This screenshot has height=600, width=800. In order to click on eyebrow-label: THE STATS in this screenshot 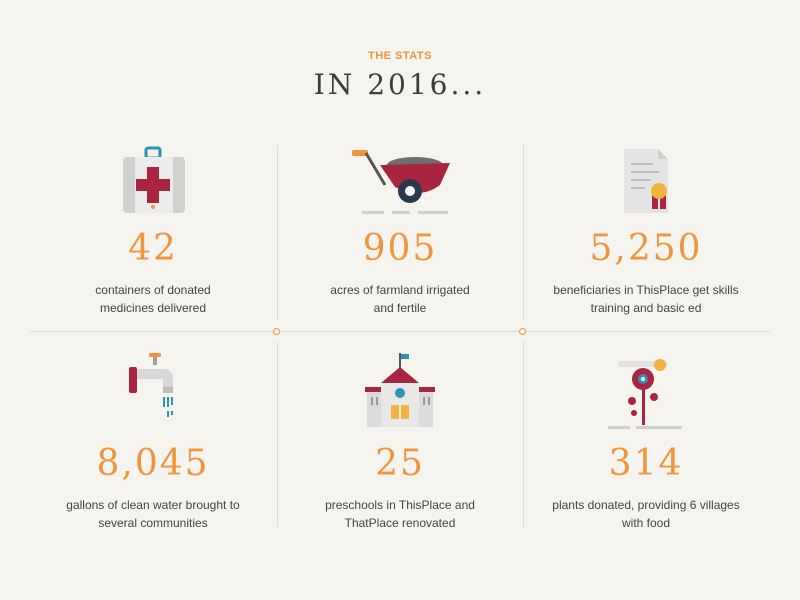, I will do `click(400, 56)`.